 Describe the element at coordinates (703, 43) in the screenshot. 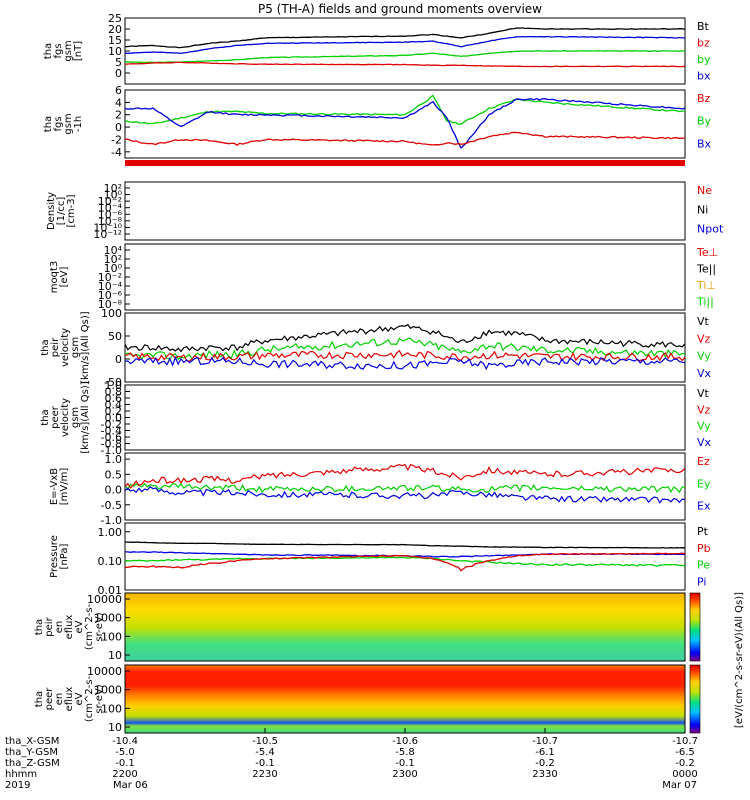

I see `legend-bz: bz` at that location.